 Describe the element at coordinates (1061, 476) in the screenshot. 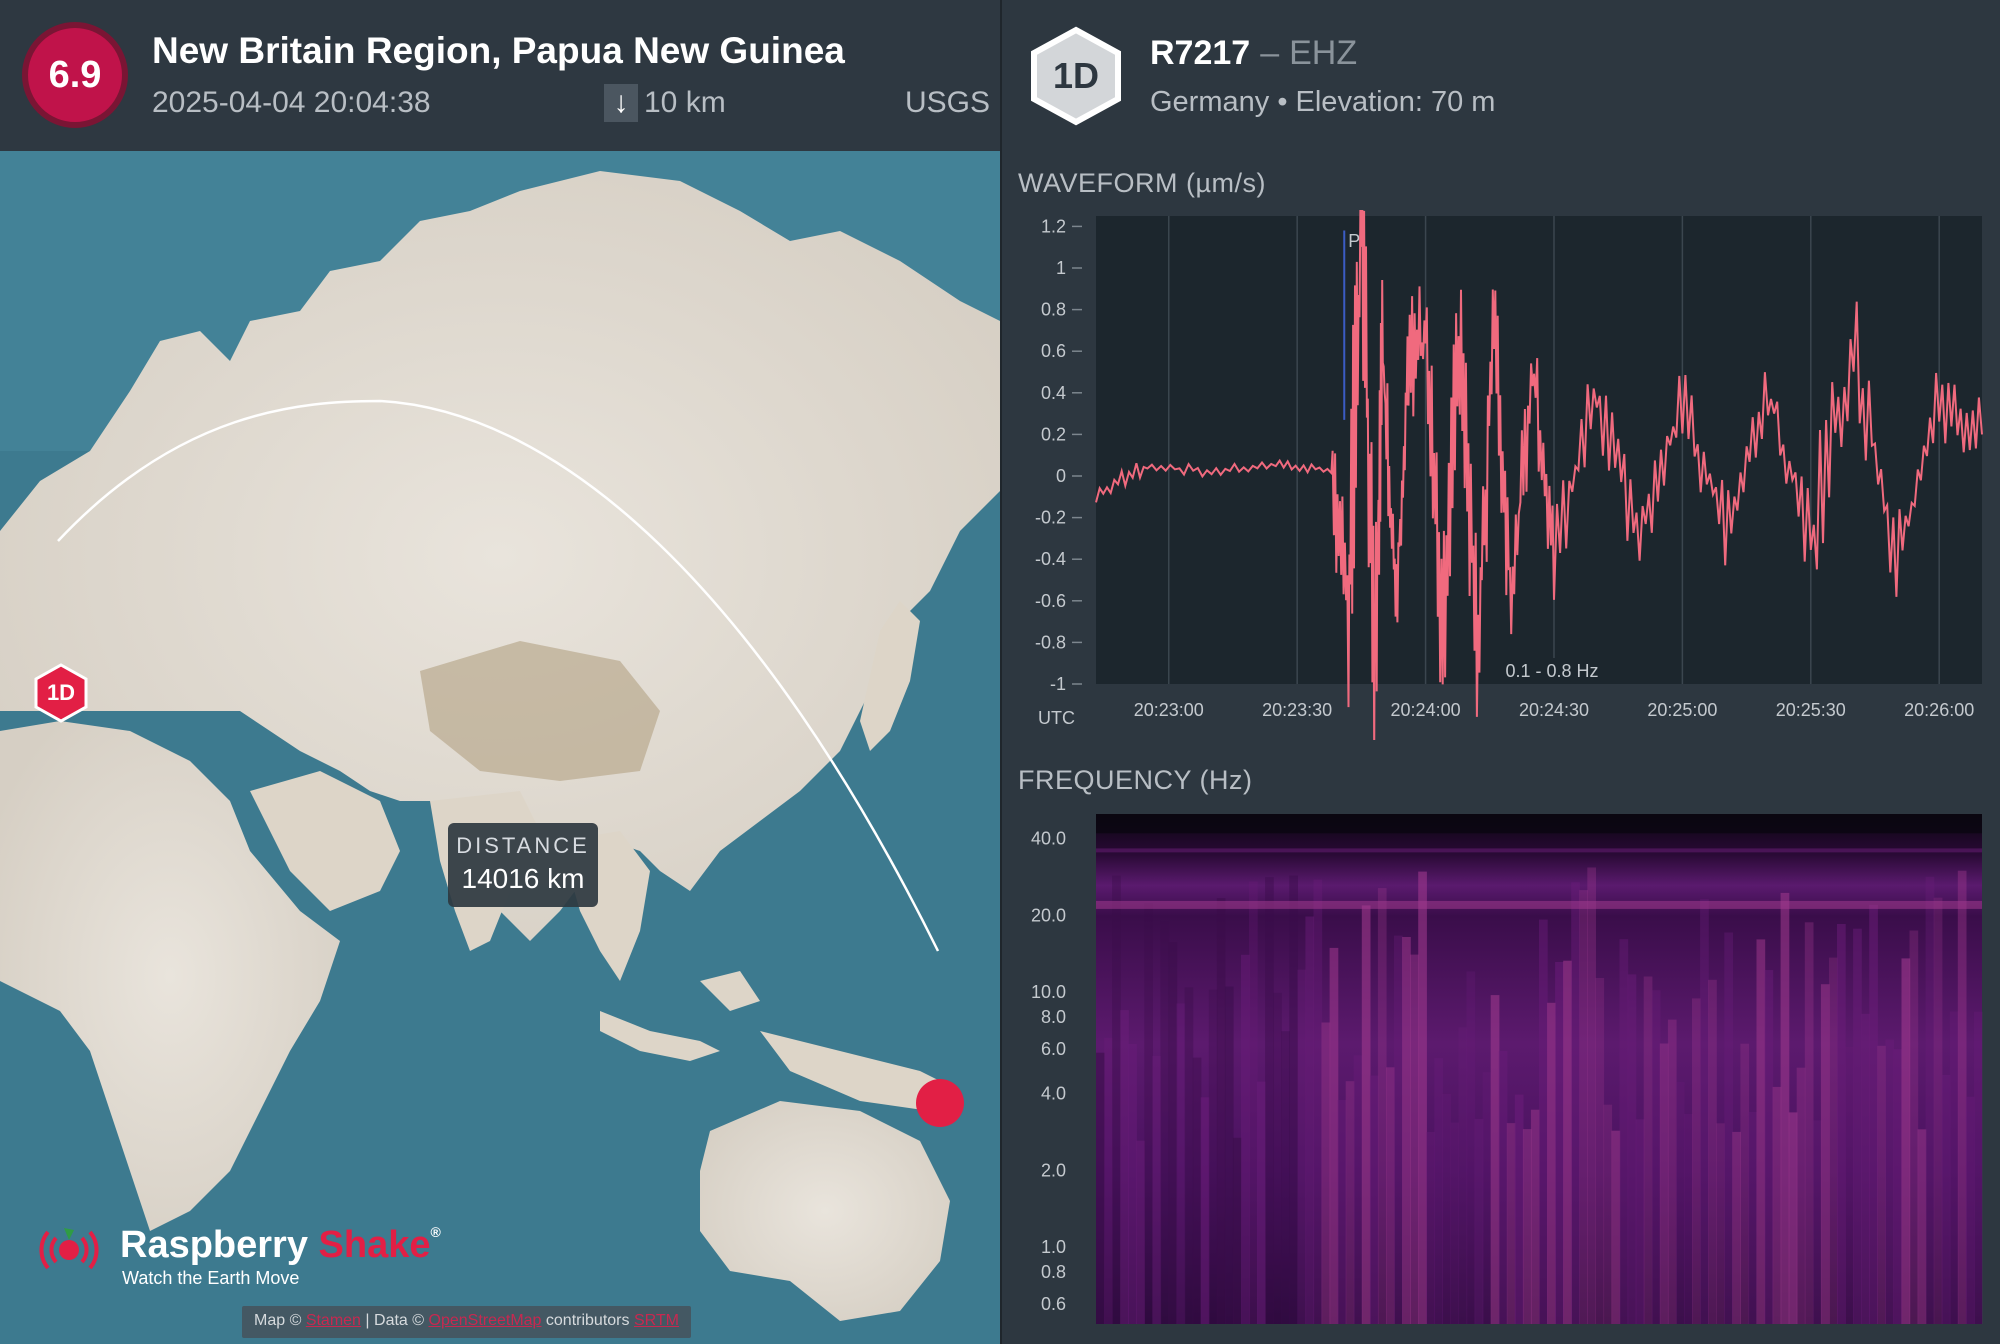

I see `waveform-y-tick: 0` at that location.